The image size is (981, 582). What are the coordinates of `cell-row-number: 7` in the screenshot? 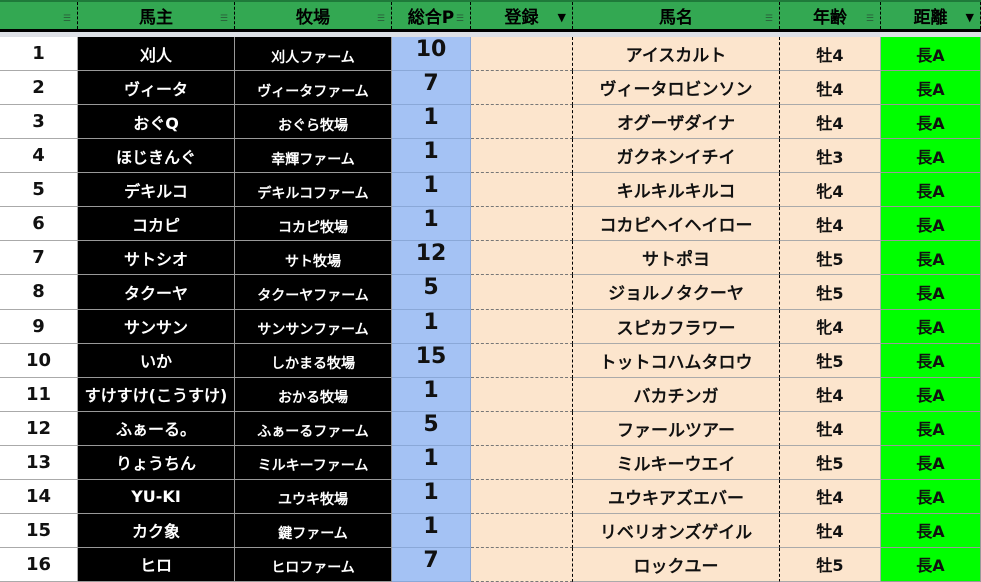 It's located at (39, 258).